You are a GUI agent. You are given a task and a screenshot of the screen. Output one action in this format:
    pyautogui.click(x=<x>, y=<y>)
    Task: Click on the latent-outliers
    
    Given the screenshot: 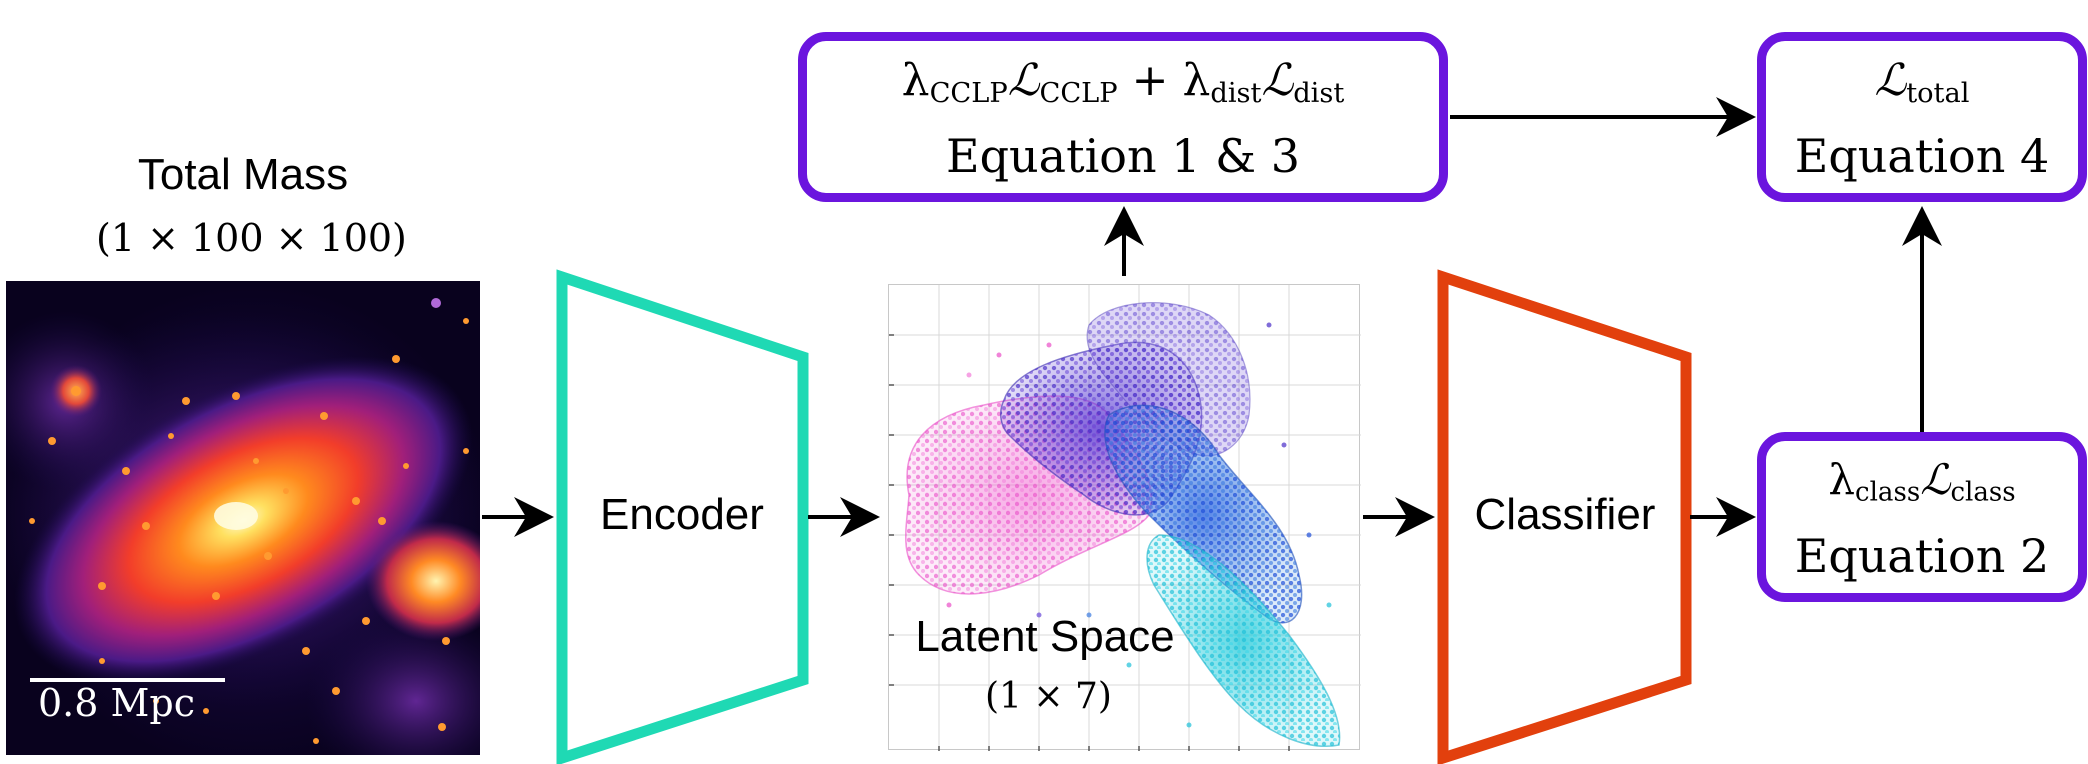 What is the action you would take?
    pyautogui.click(x=1139, y=525)
    